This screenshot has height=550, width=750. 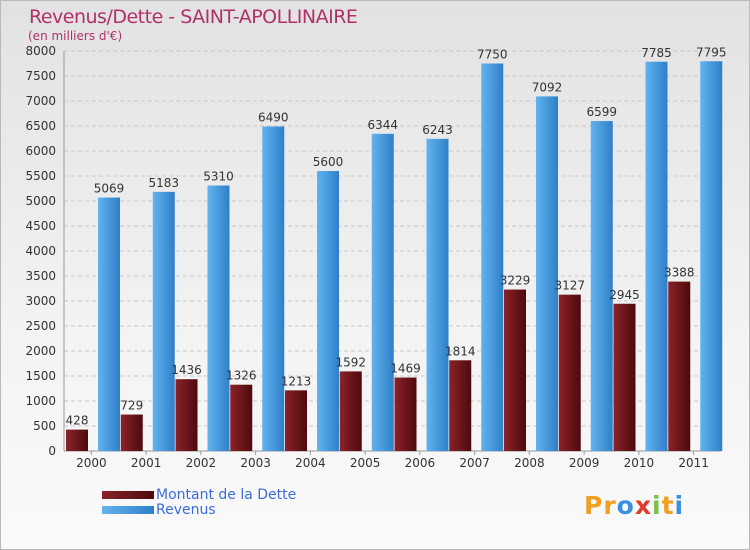 What do you see at coordinates (40, 351) in the screenshot?
I see `y-tick-label: 2000` at bounding box center [40, 351].